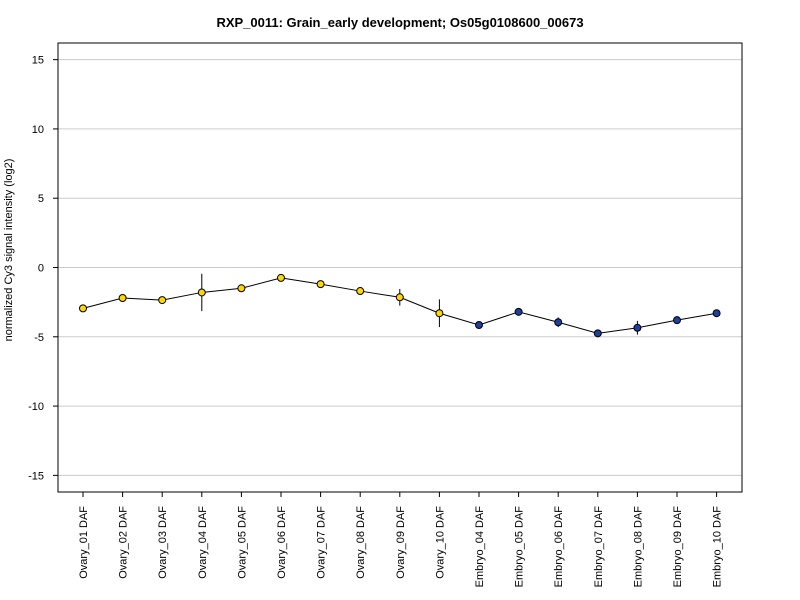 This screenshot has width=800, height=600. I want to click on x-tick-label: Embryo_09 DAF, so click(678, 547).